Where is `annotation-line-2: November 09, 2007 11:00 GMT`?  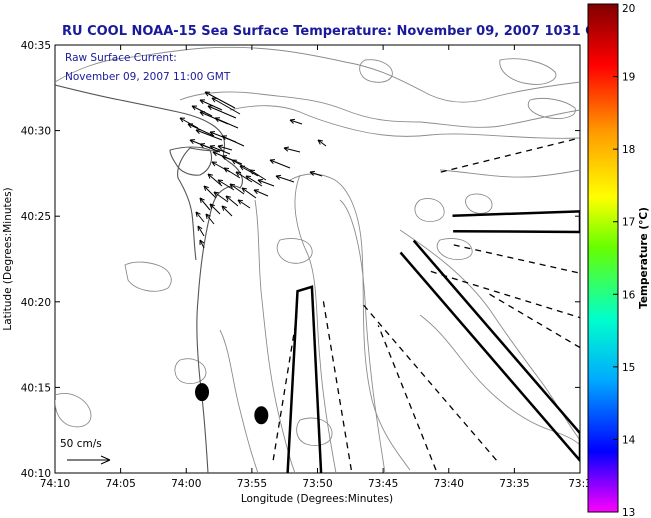 annotation-line-2: November 09, 2007 11:00 GMT is located at coordinates (148, 77).